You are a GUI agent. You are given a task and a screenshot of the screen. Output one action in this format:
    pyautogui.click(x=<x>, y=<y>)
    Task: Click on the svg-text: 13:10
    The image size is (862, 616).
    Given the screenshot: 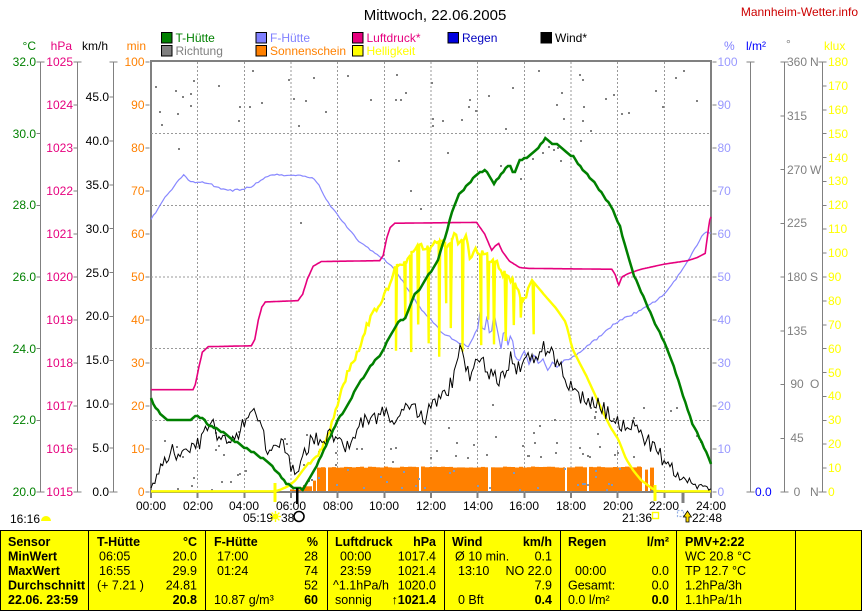 What is the action you would take?
    pyautogui.click(x=473, y=571)
    